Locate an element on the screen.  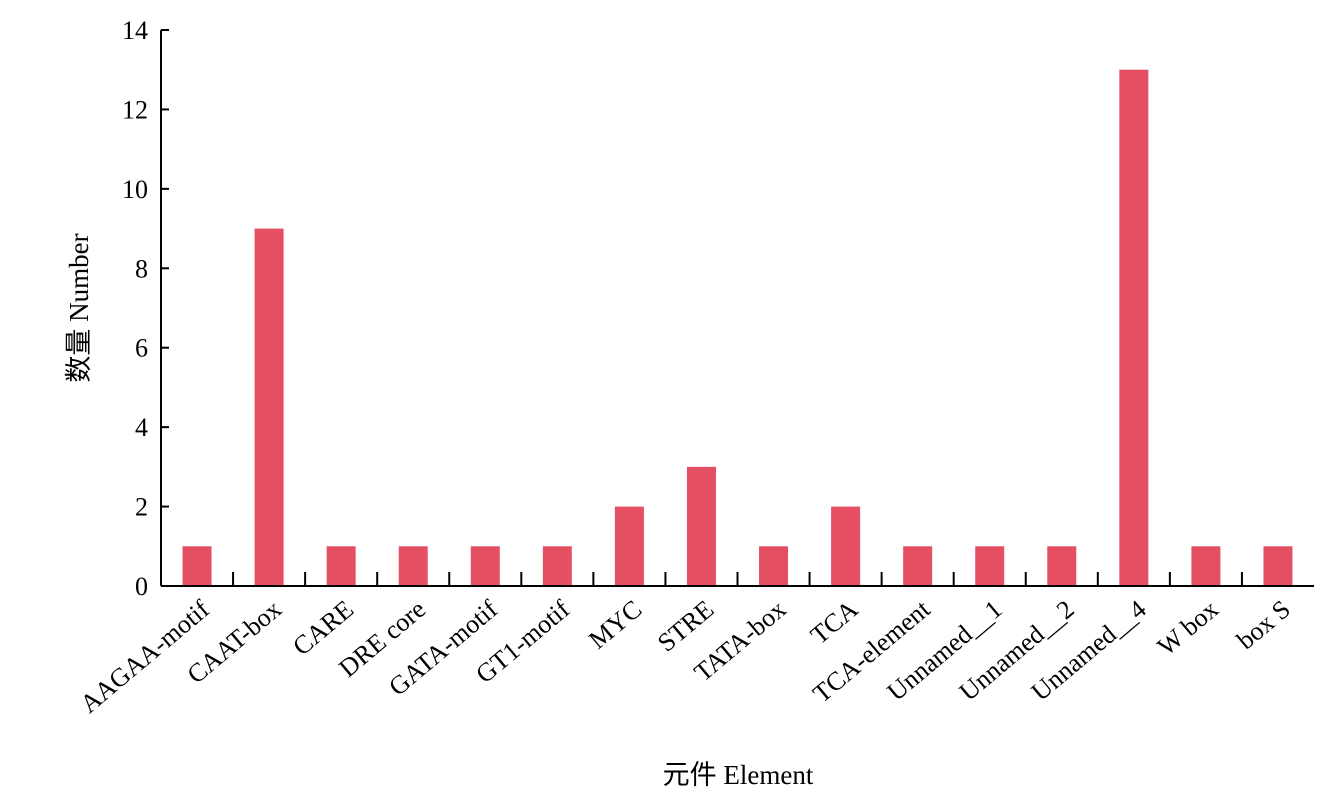
y-axis-label: 数量 Number is located at coordinates (79, 307).